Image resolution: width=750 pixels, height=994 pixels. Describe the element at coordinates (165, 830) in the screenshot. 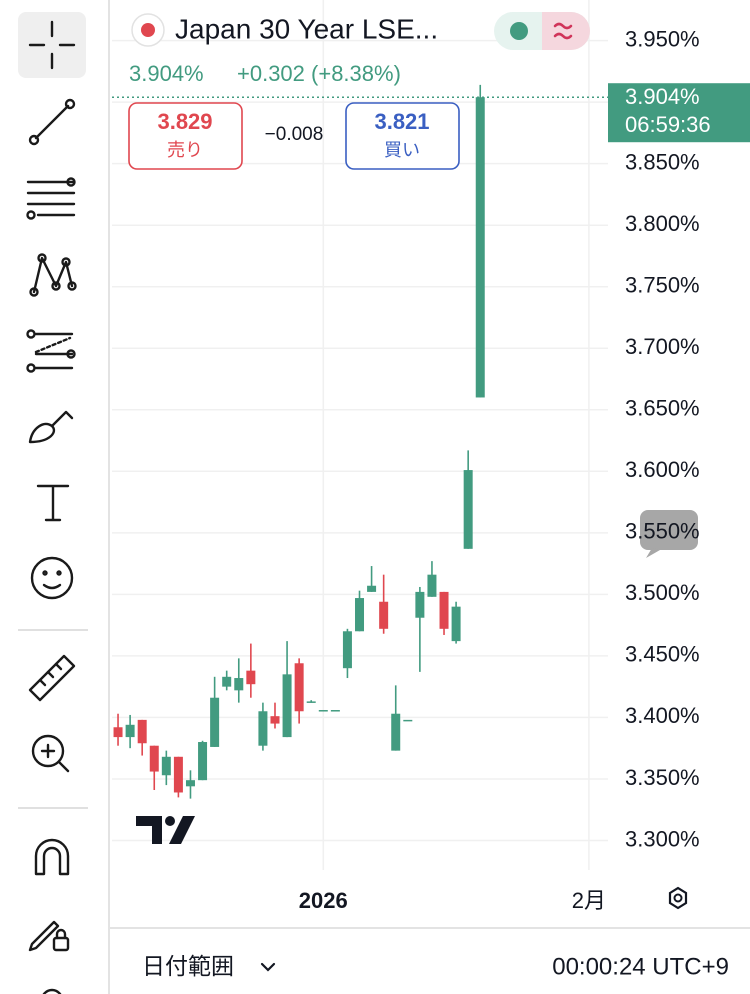

I see `tv-logo` at that location.